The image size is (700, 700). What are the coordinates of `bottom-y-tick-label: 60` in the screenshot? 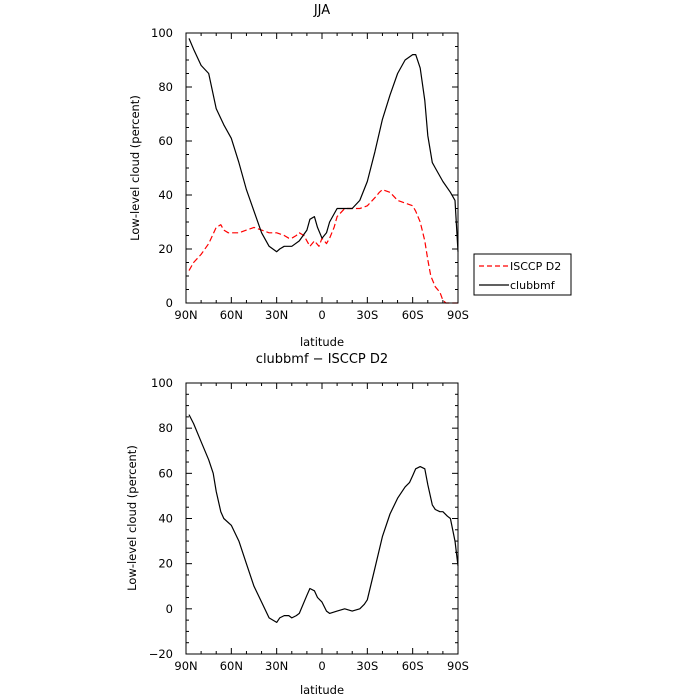 It's located at (165, 473).